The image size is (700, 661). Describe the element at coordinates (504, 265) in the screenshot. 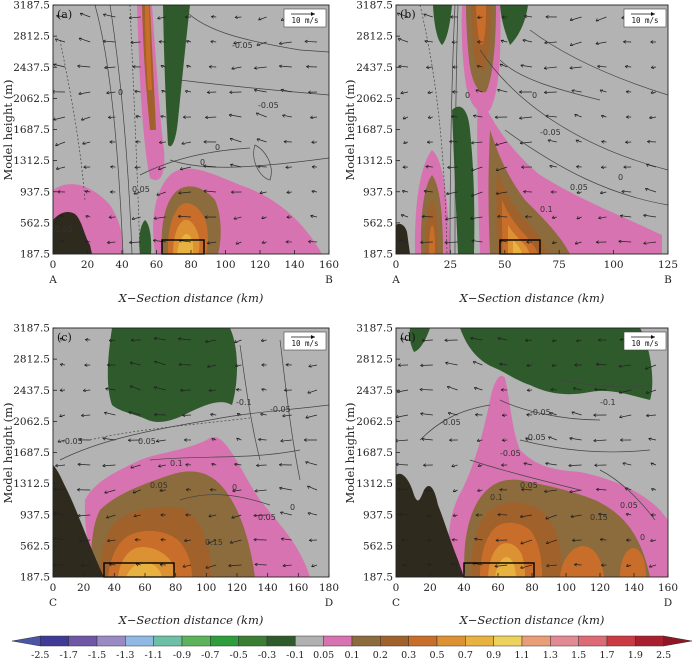

I see `x-tick-label: 50` at that location.